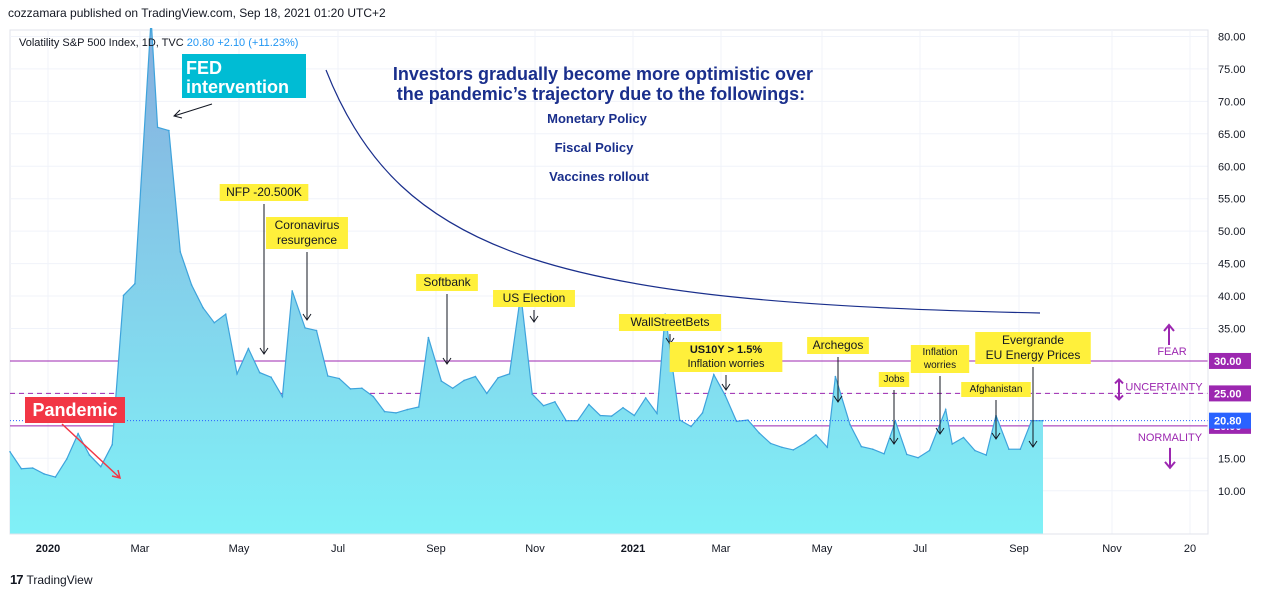  I want to click on event-label-text: US Election, so click(534, 298).